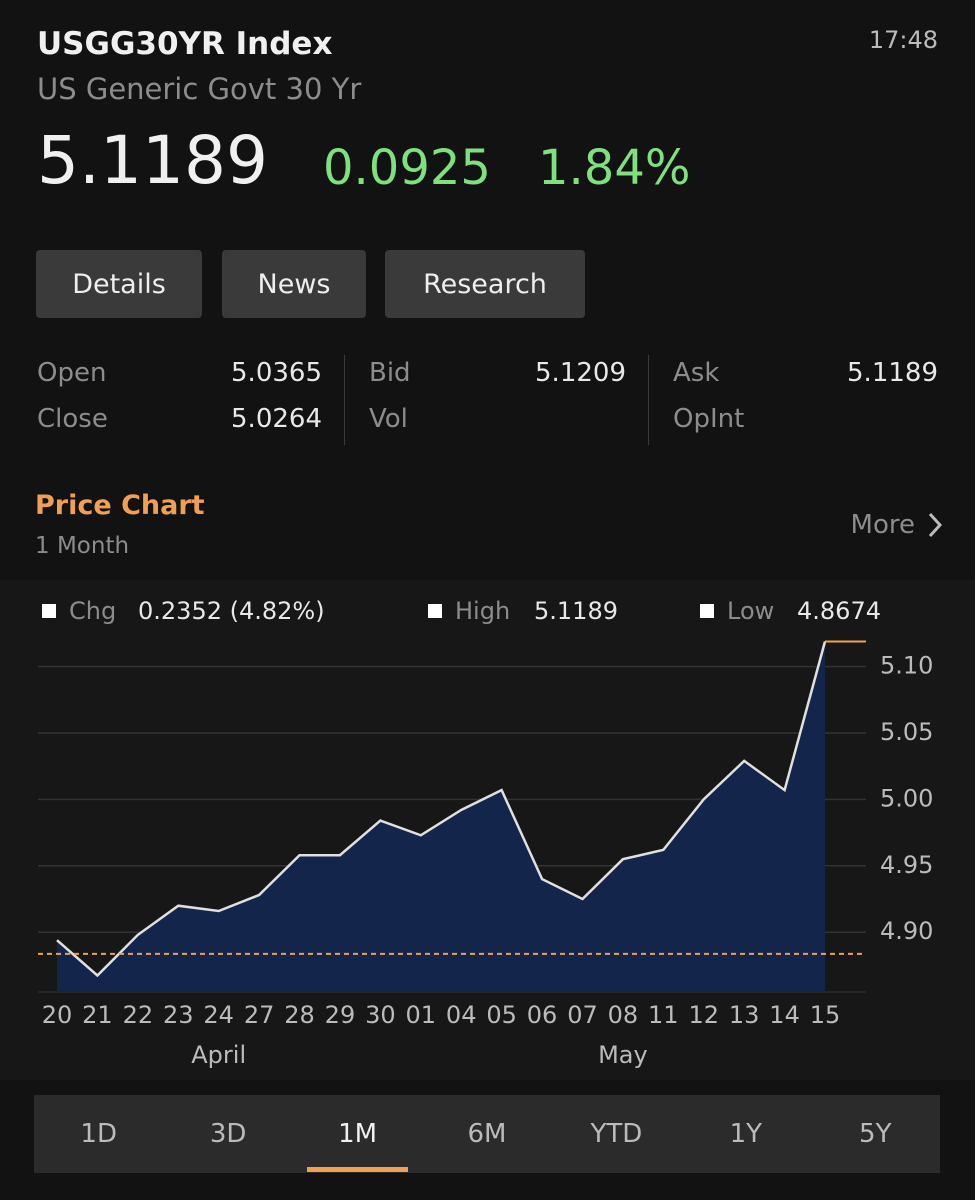 Image resolution: width=975 pixels, height=1200 pixels. What do you see at coordinates (461, 1015) in the screenshot?
I see `x-tick-label: 04` at bounding box center [461, 1015].